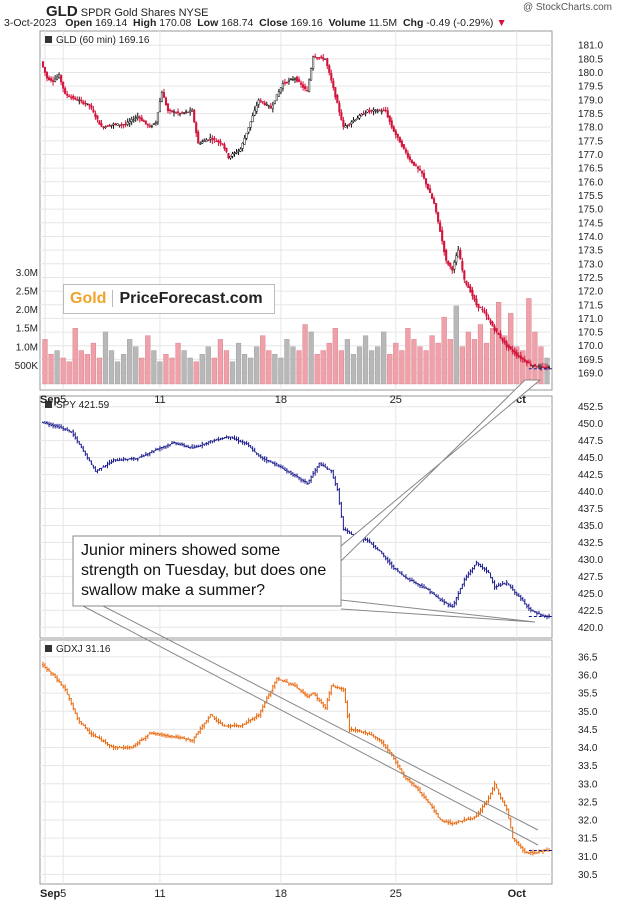 The width and height of the screenshot is (620, 902). I want to click on quote-date: 3-Oct-2023, so click(30, 23).